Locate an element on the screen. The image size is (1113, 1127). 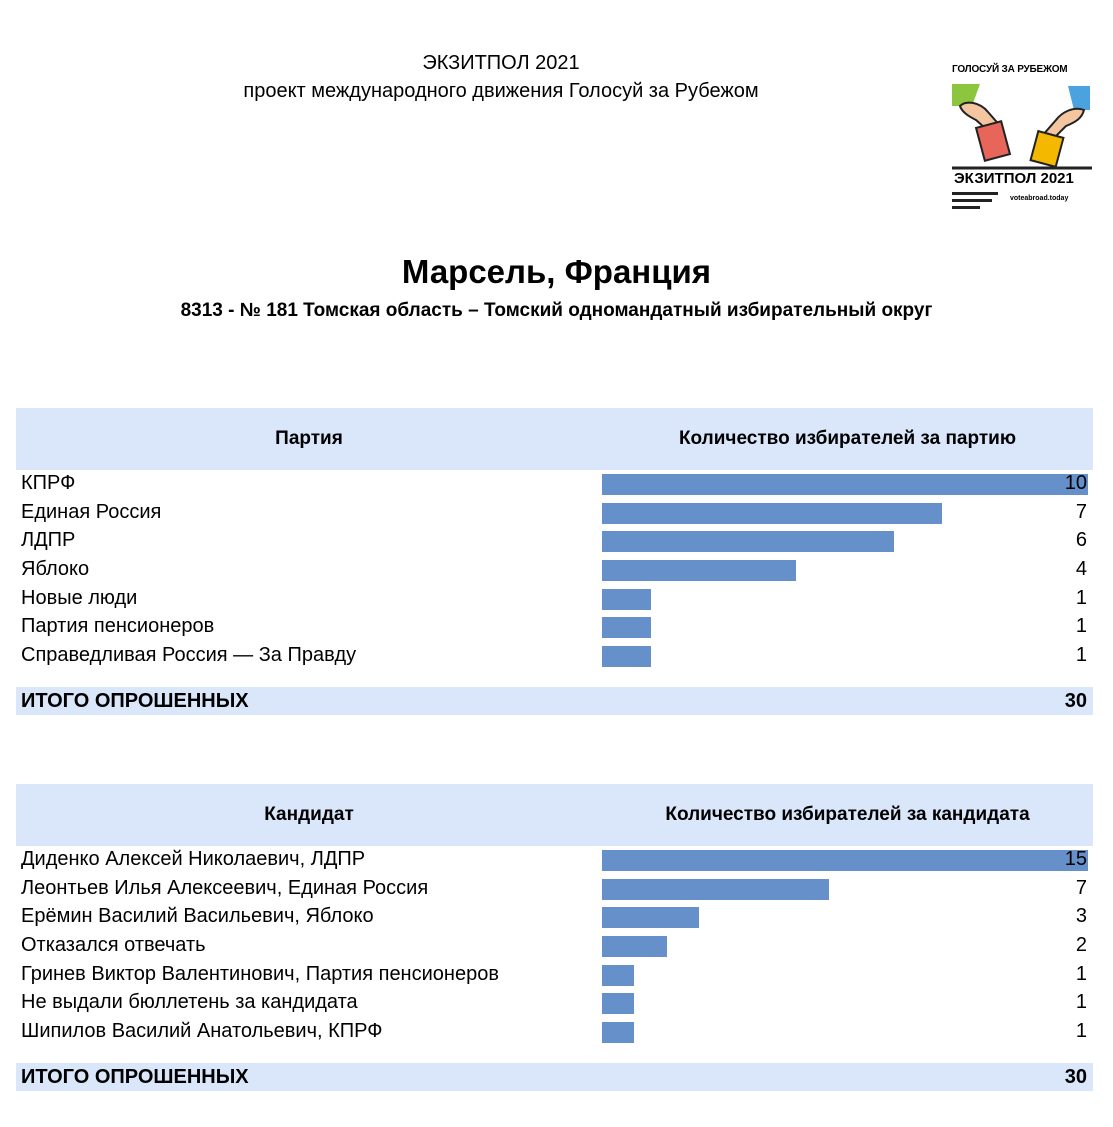
party-value: 6 is located at coordinates (1081, 540).